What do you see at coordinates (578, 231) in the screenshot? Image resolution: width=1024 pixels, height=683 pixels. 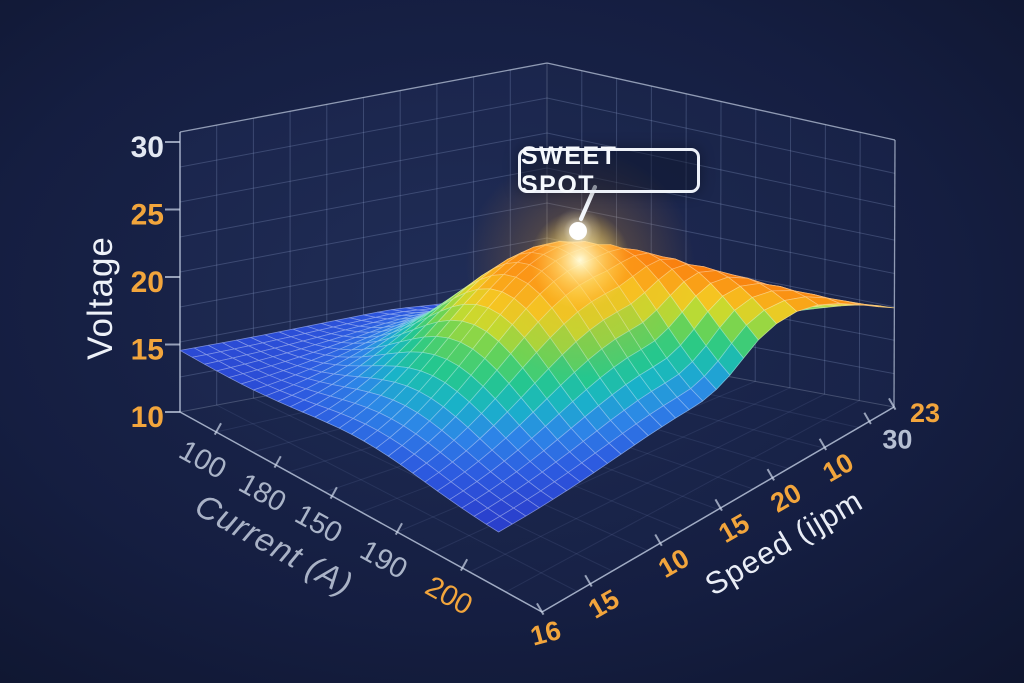 I see `peak-marker-dot` at bounding box center [578, 231].